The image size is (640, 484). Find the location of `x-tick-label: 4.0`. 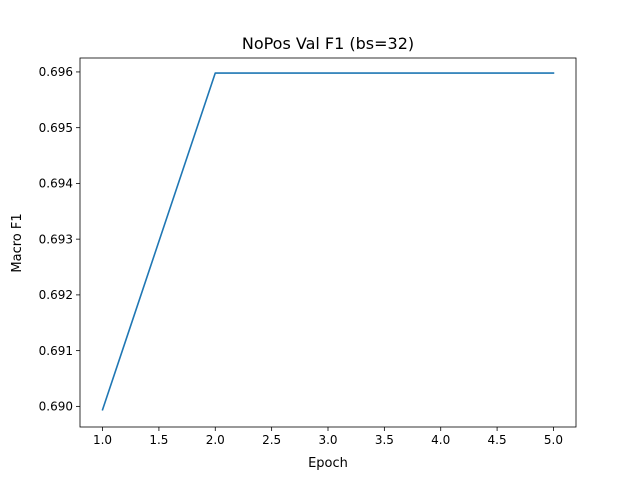

x-tick-label: 4.0 is located at coordinates (440, 440).